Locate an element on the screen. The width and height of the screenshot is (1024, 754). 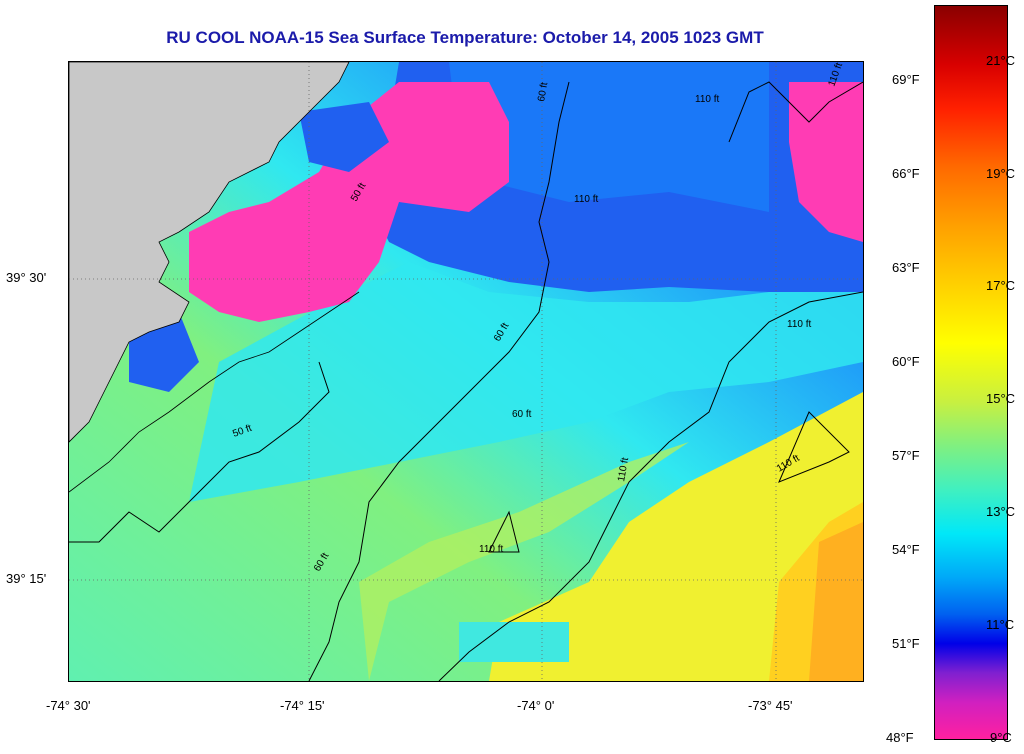
celsius-label-9: 9°C is located at coordinates (1001, 737).